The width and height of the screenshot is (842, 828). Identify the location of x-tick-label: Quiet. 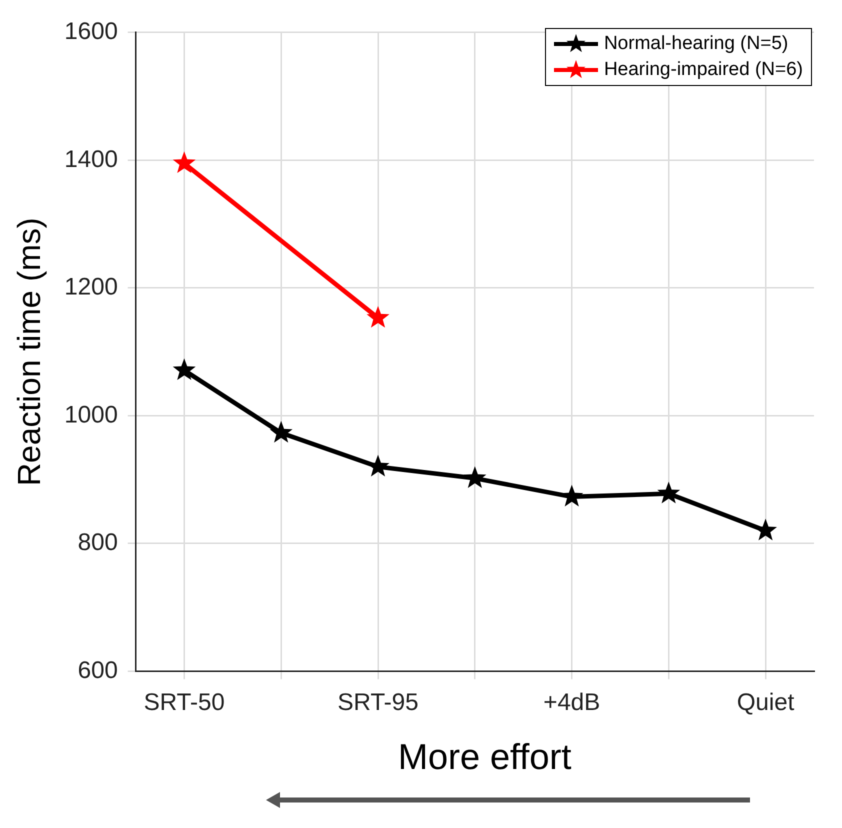
(765, 702).